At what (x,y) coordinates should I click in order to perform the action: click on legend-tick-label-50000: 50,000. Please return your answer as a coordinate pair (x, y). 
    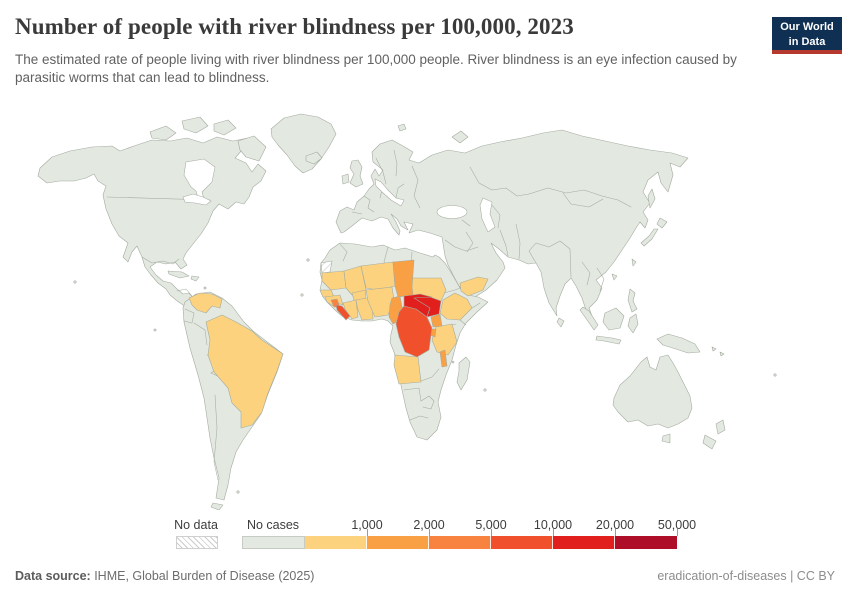
    Looking at the image, I should click on (677, 525).